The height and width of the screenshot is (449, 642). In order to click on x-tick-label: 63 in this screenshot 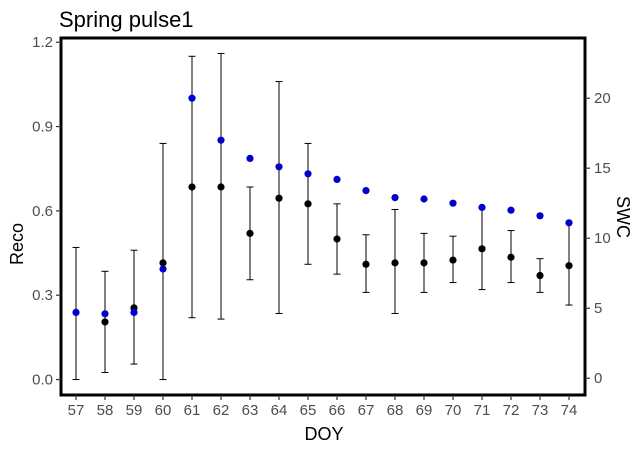, I will do `click(250, 410)`.